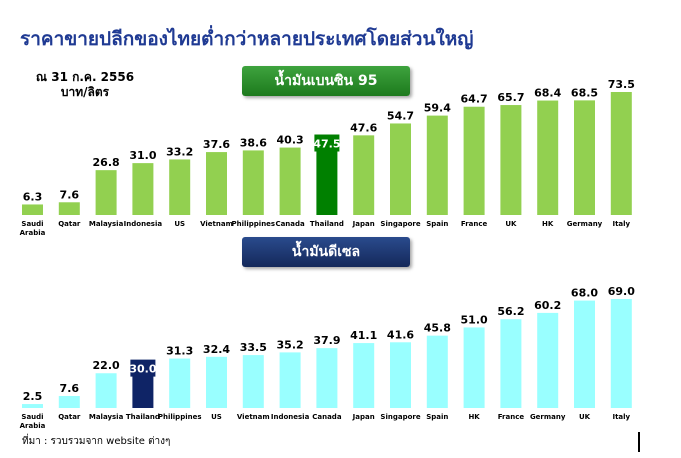 This screenshot has height=458, width=681. What do you see at coordinates (106, 162) in the screenshot?
I see `benzine-value-label: 26.8` at bounding box center [106, 162].